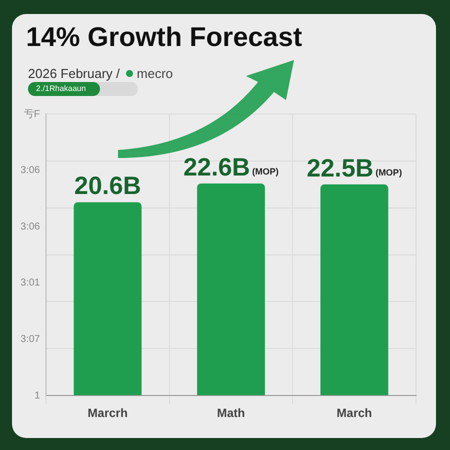 The image size is (450, 450). I want to click on text: 2./1Rhakaaun, so click(64, 89).